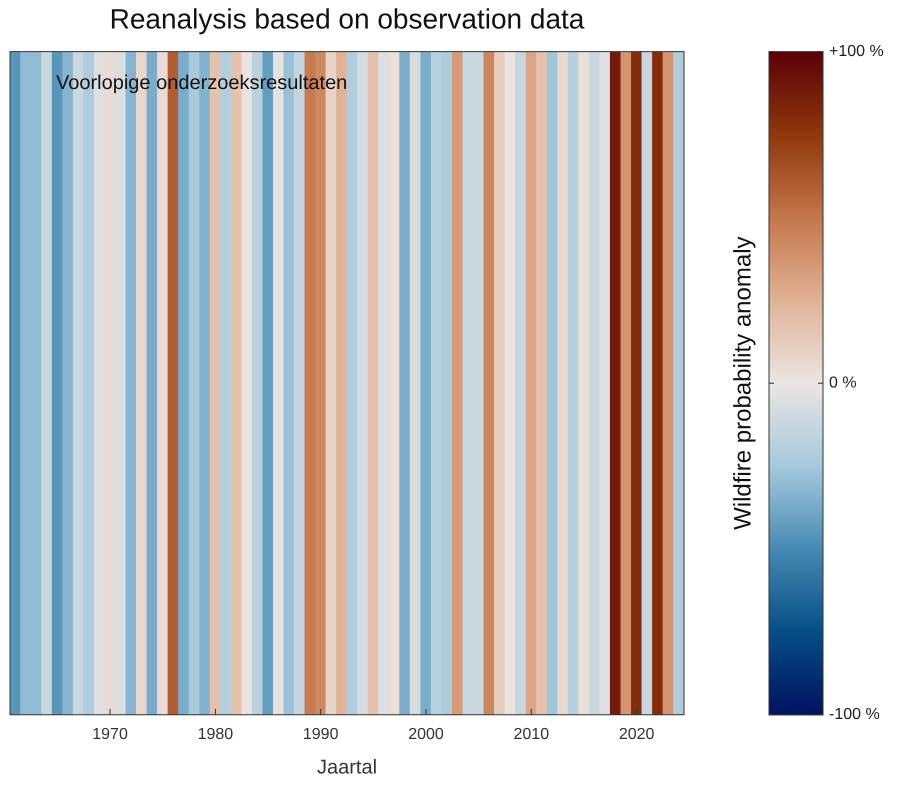  What do you see at coordinates (636, 734) in the screenshot?
I see `x-tick-label: 2020` at bounding box center [636, 734].